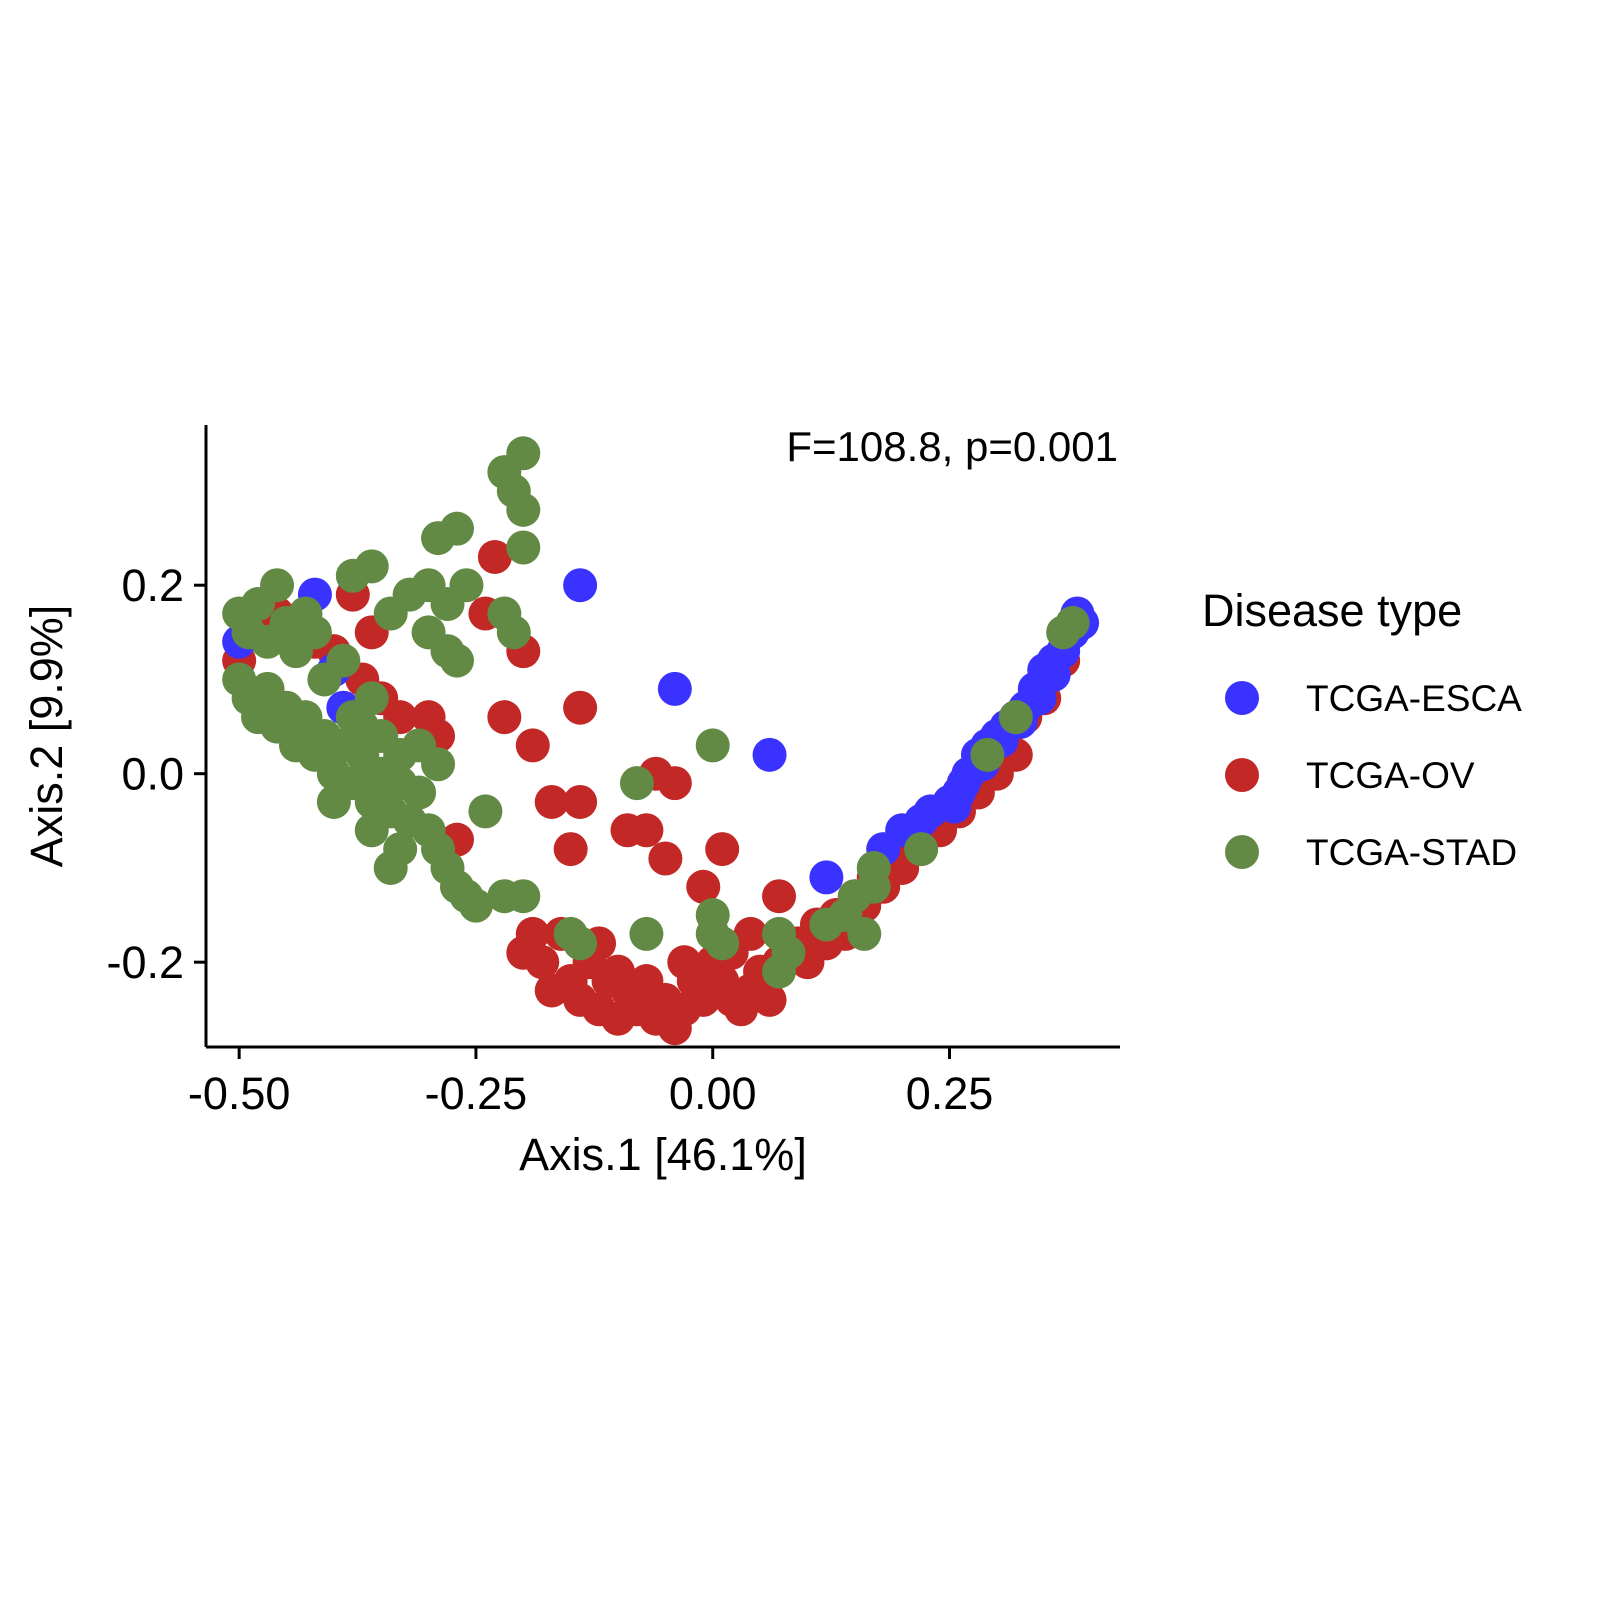 The width and height of the screenshot is (1600, 1600). What do you see at coordinates (476, 1093) in the screenshot?
I see `x-tick-label: -0.25` at bounding box center [476, 1093].